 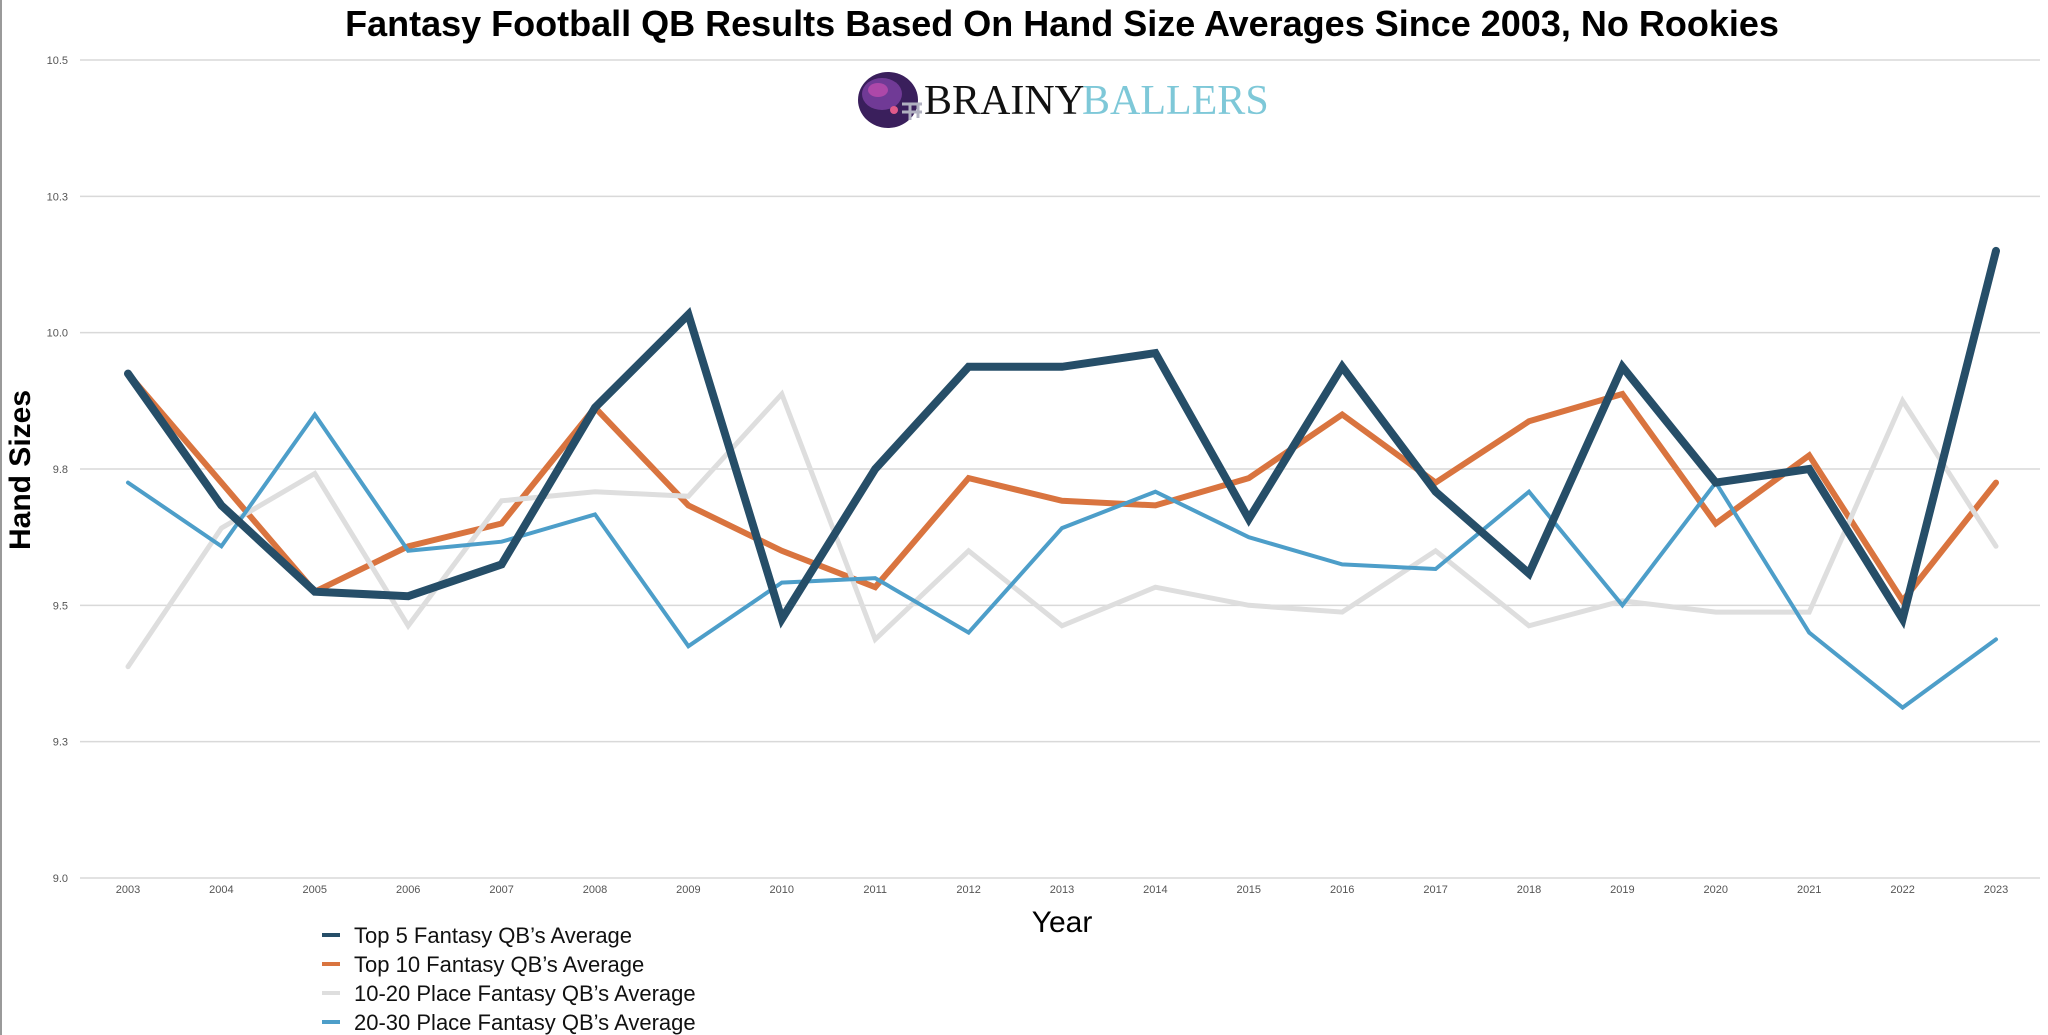 What do you see at coordinates (493, 935) in the screenshot?
I see `legend-label: Top 5 Fantasy QB’s Average` at bounding box center [493, 935].